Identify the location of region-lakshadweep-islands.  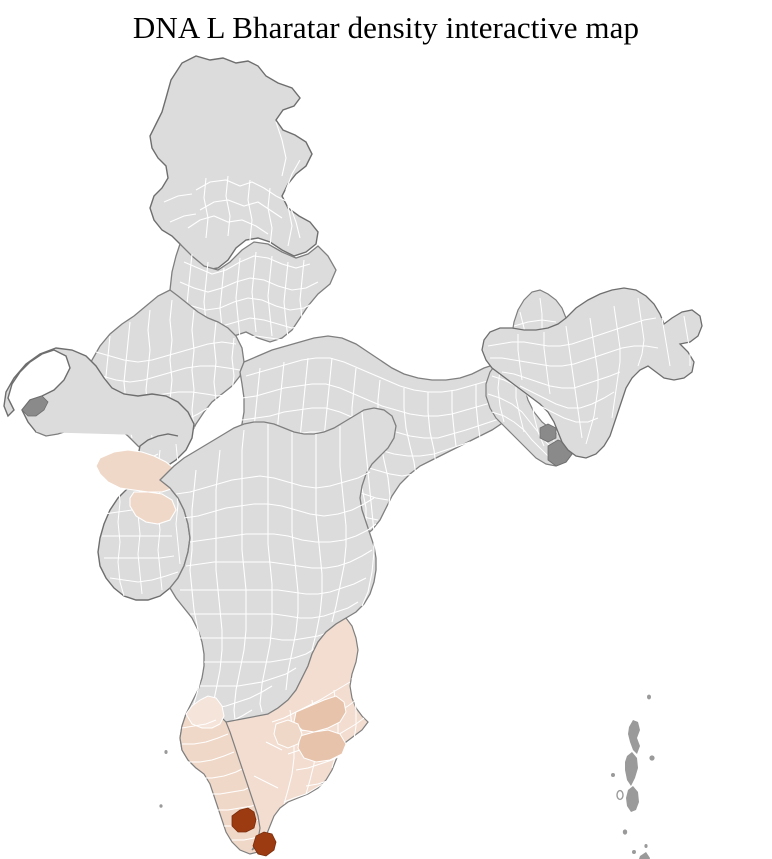
(163, 779).